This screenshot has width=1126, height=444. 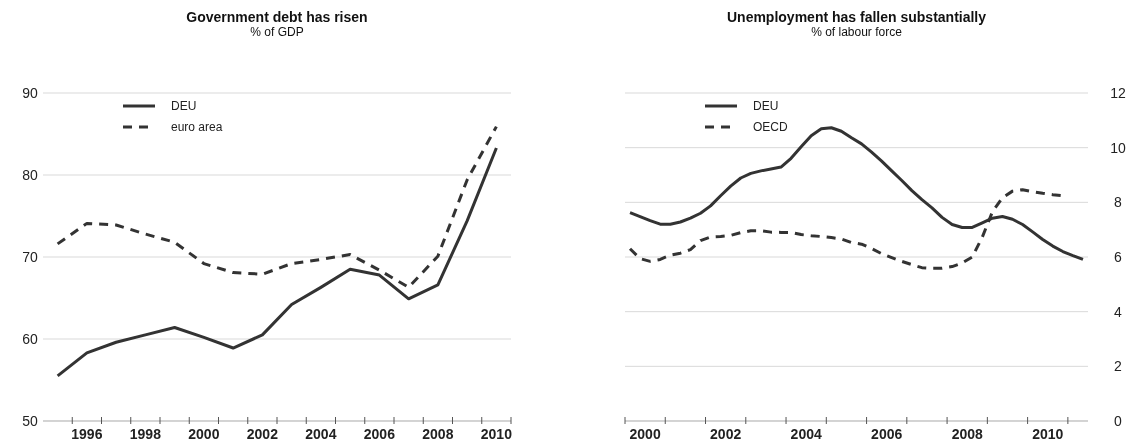 What do you see at coordinates (1118, 311) in the screenshot?
I see `y-tick-label: 4` at bounding box center [1118, 311].